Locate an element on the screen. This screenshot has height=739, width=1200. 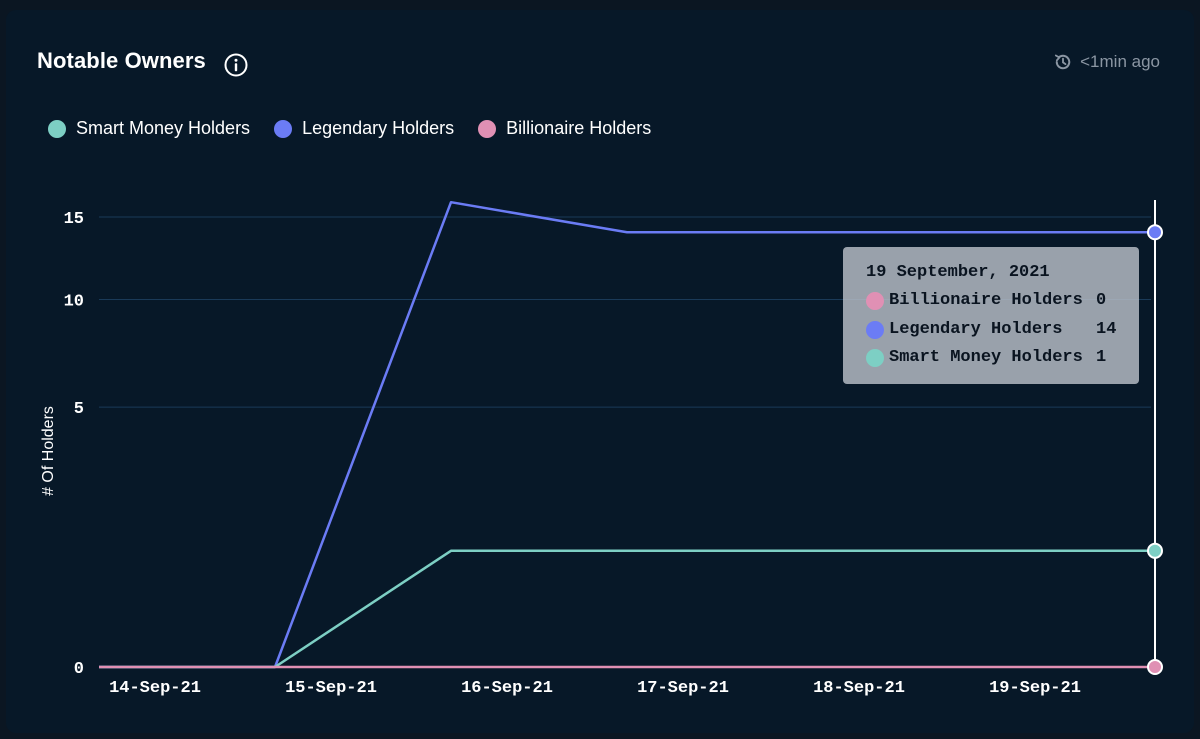
legend-legendary-dot is located at coordinates (283, 128).